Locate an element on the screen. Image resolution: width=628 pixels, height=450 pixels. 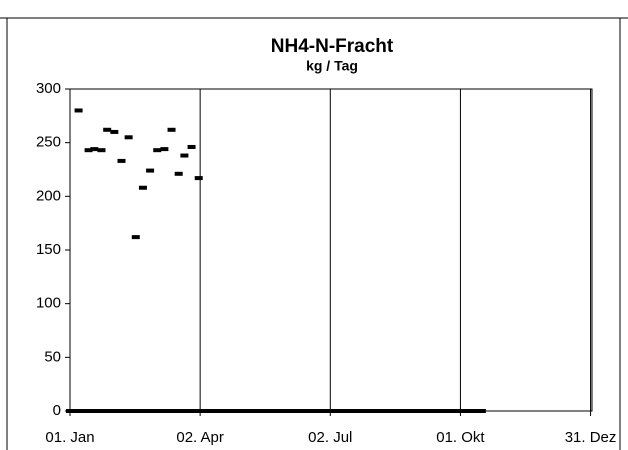
x-tick-label: 31. Dez is located at coordinates (591, 437).